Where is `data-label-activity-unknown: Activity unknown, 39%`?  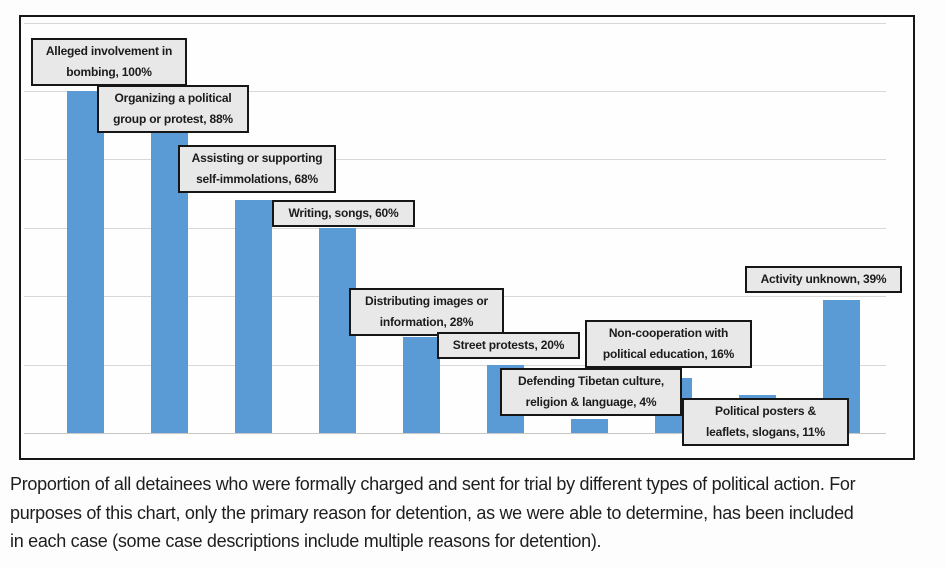 data-label-activity-unknown: Activity unknown, 39% is located at coordinates (823, 279).